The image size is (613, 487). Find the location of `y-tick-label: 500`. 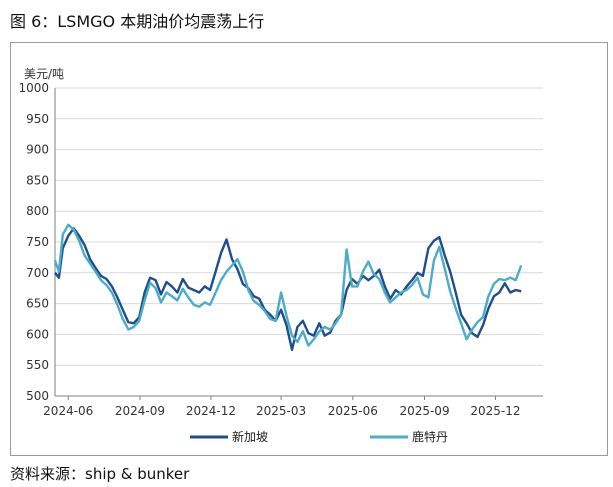

y-tick-label: 500 is located at coordinates (37, 396).